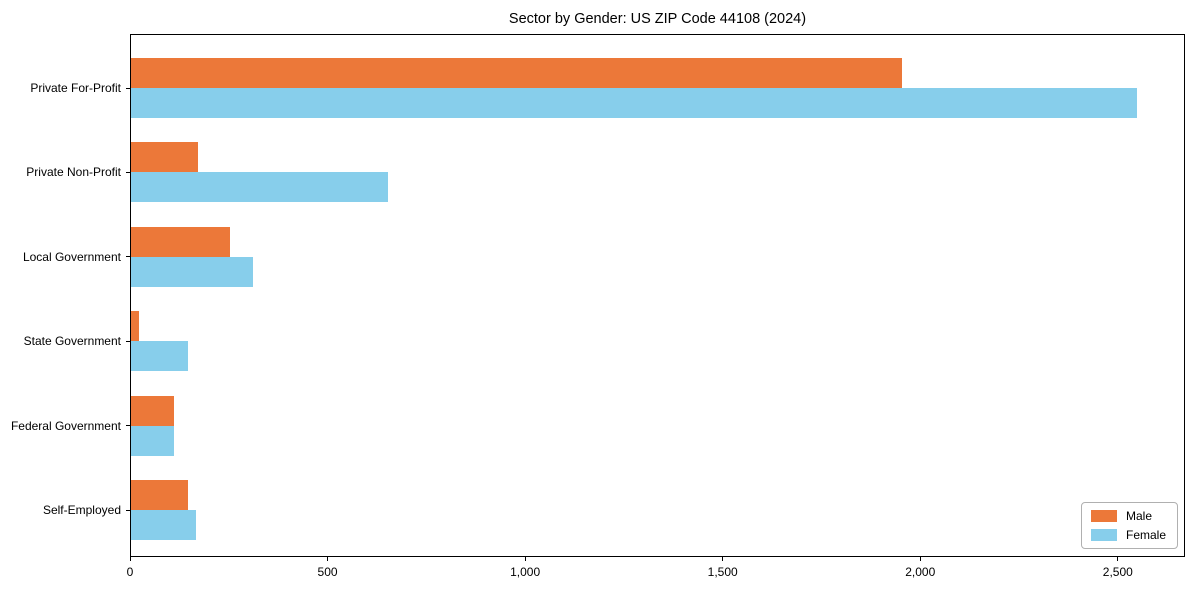 The width and height of the screenshot is (1200, 600). What do you see at coordinates (1117, 572) in the screenshot?
I see `x-axis-tick-label: 2,500` at bounding box center [1117, 572].